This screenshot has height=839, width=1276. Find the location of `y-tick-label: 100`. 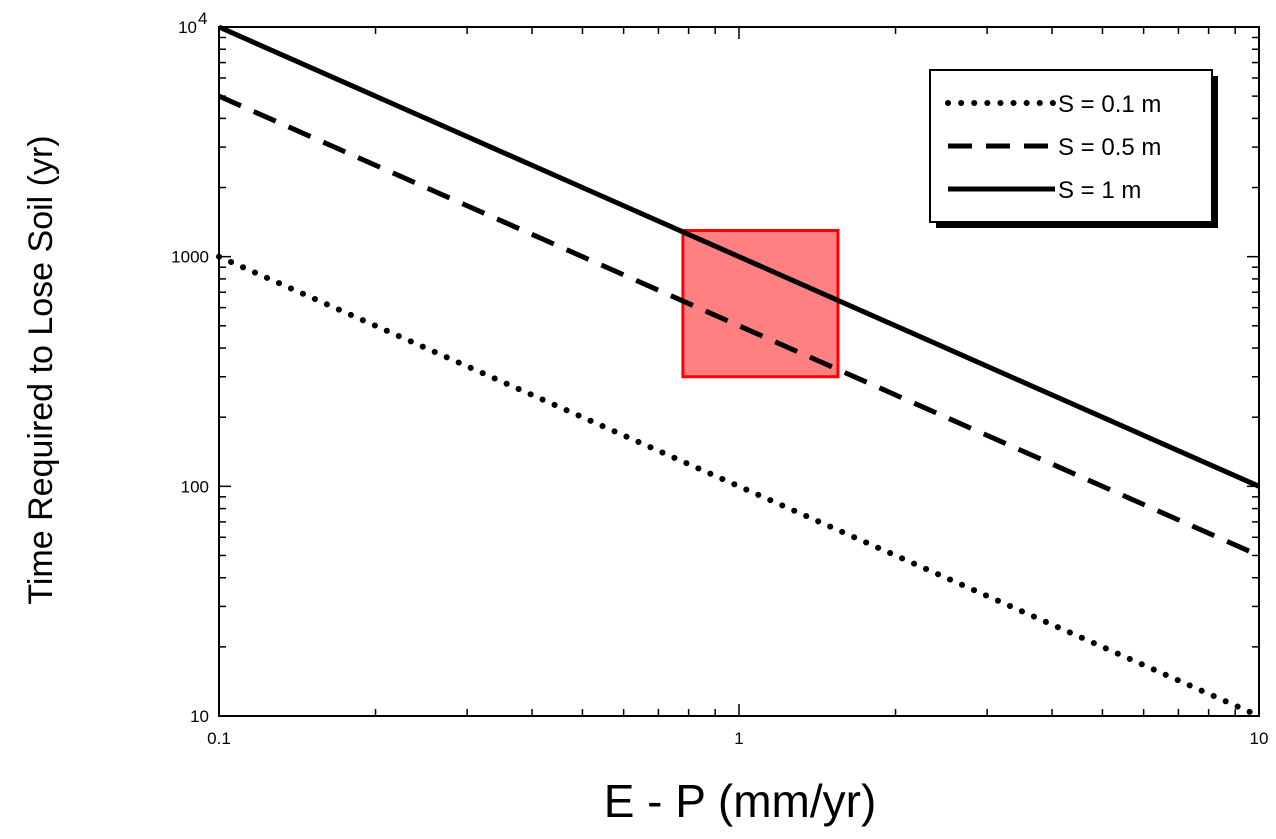

y-tick-label: 100 is located at coordinates (195, 486).